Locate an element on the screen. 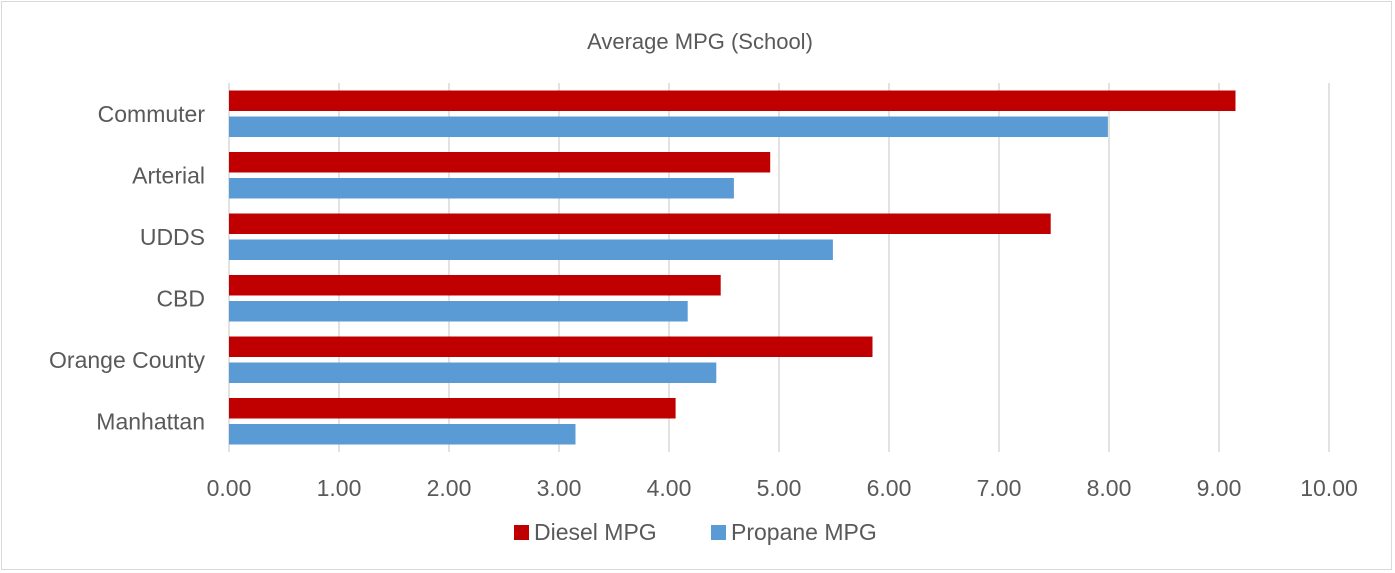 Image resolution: width=1395 pixels, height=573 pixels. legend-label: Diesel MPG is located at coordinates (595, 532).